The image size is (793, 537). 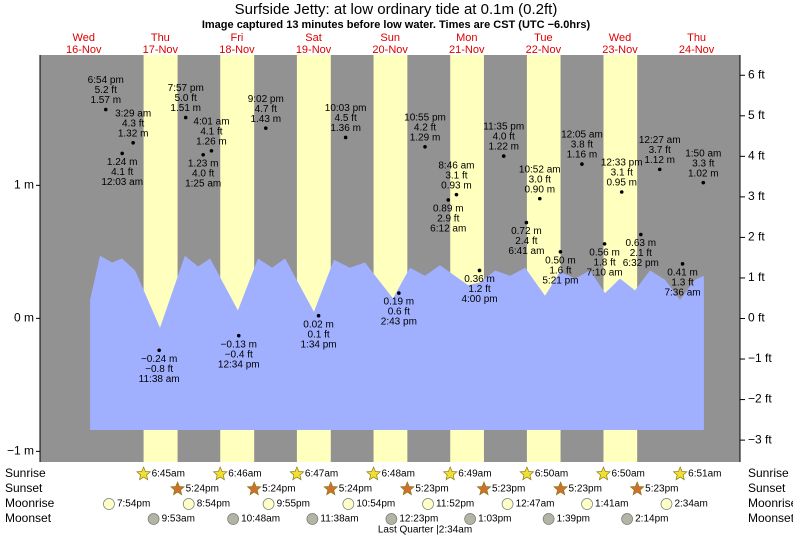 I want to click on day-date: 16-Nov, so click(x=84, y=50).